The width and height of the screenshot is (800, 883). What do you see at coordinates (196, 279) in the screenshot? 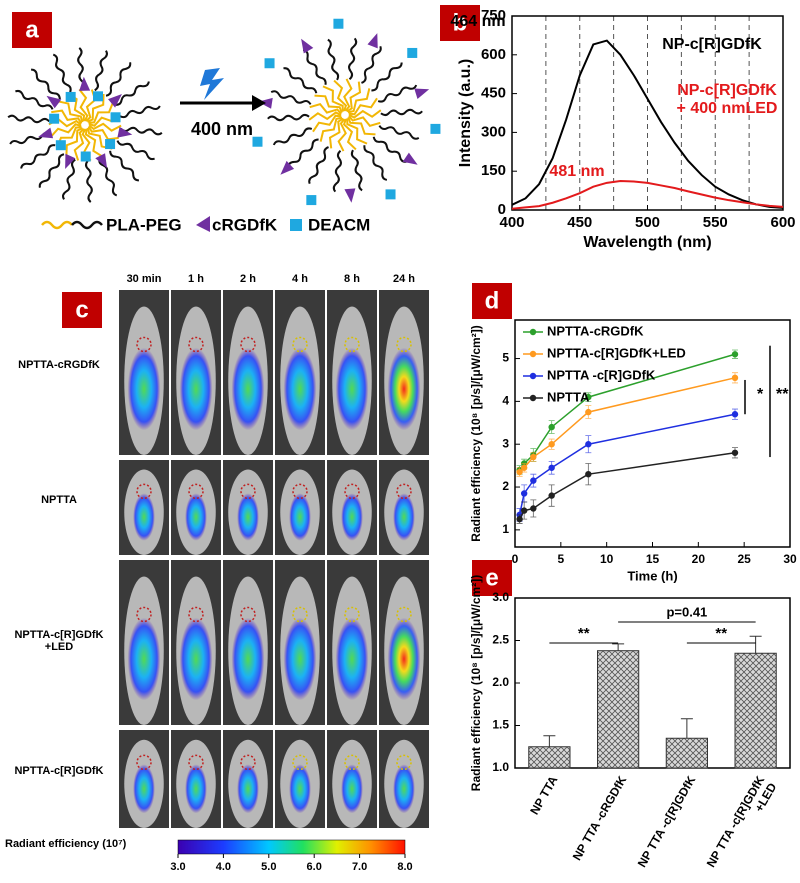
I see `column-label: 1 h` at bounding box center [196, 279].